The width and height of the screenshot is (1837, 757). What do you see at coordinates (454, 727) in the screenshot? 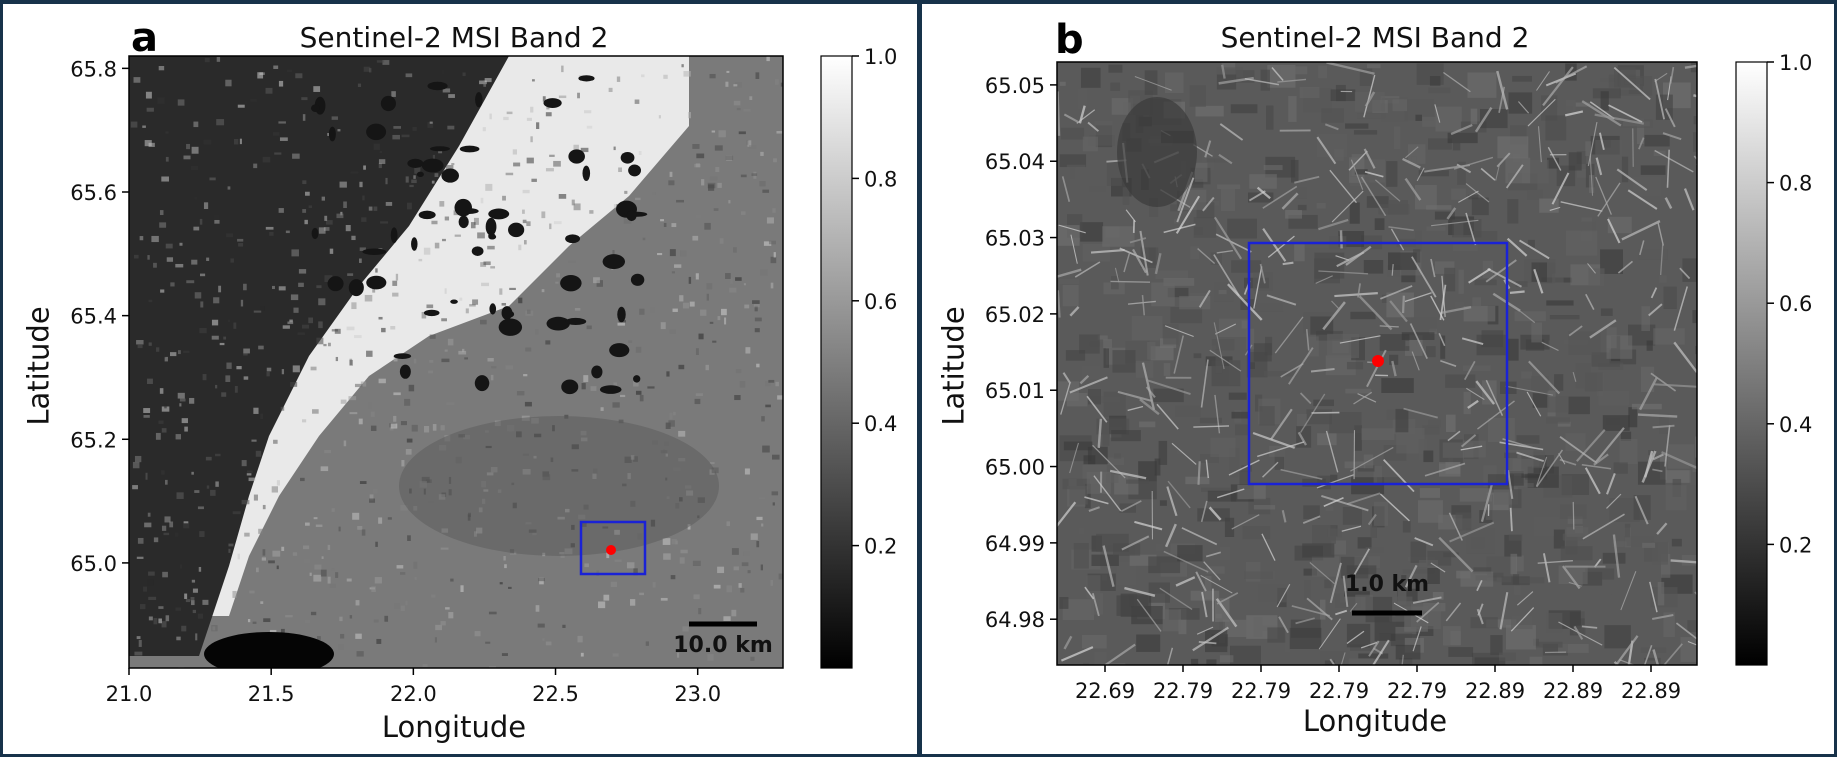
I see `x-axis-label-a: Longitude` at bounding box center [454, 727].